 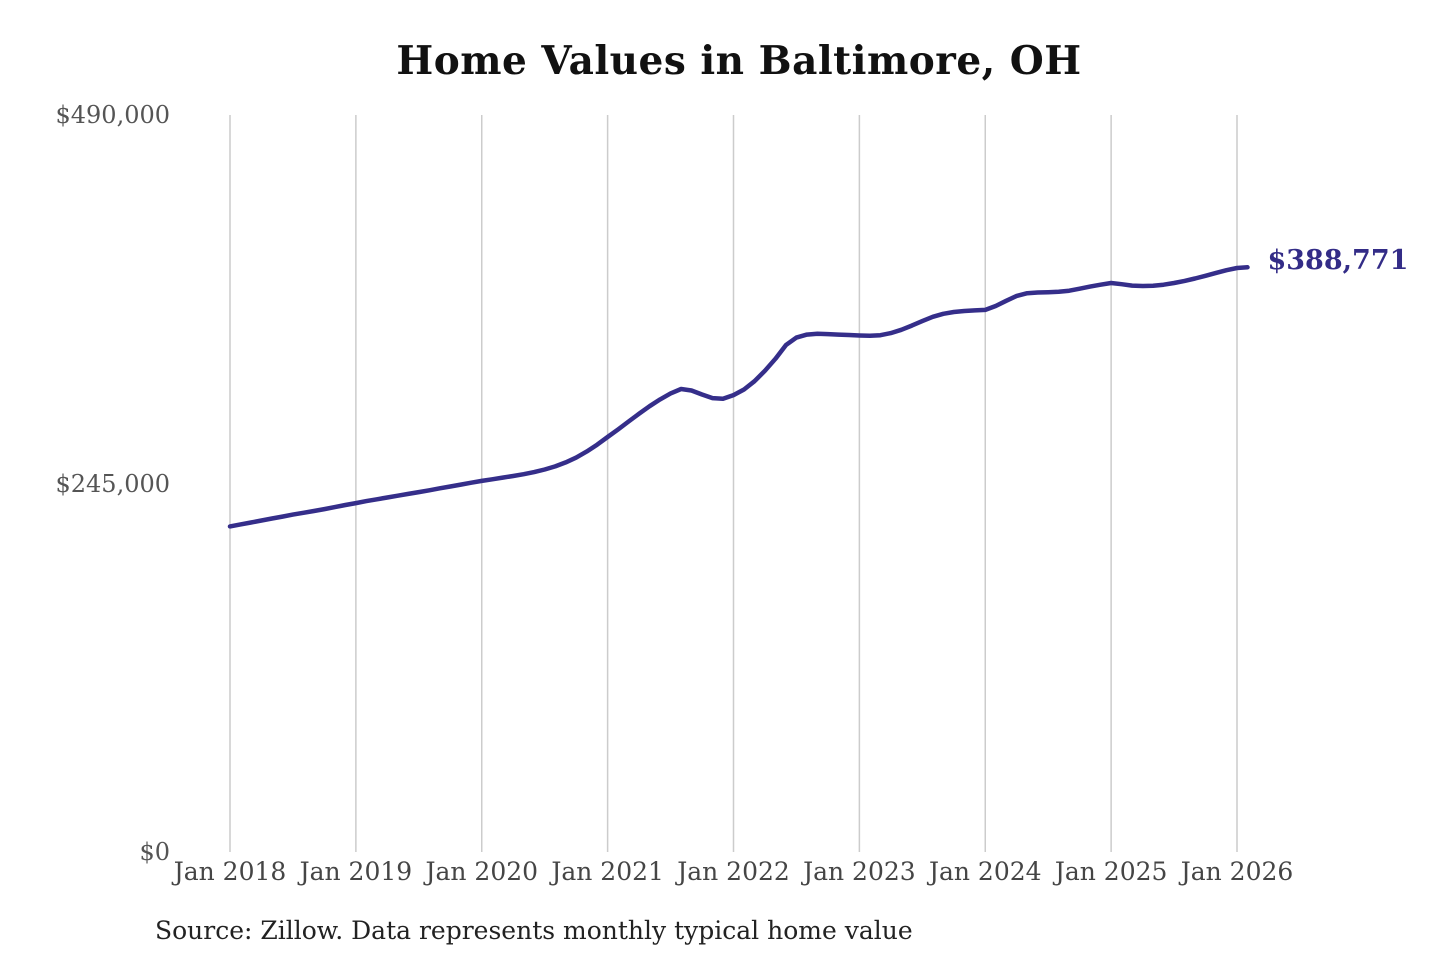 What do you see at coordinates (739, 61) in the screenshot?
I see `chart-title: Home Values in Baltimore, OH` at bounding box center [739, 61].